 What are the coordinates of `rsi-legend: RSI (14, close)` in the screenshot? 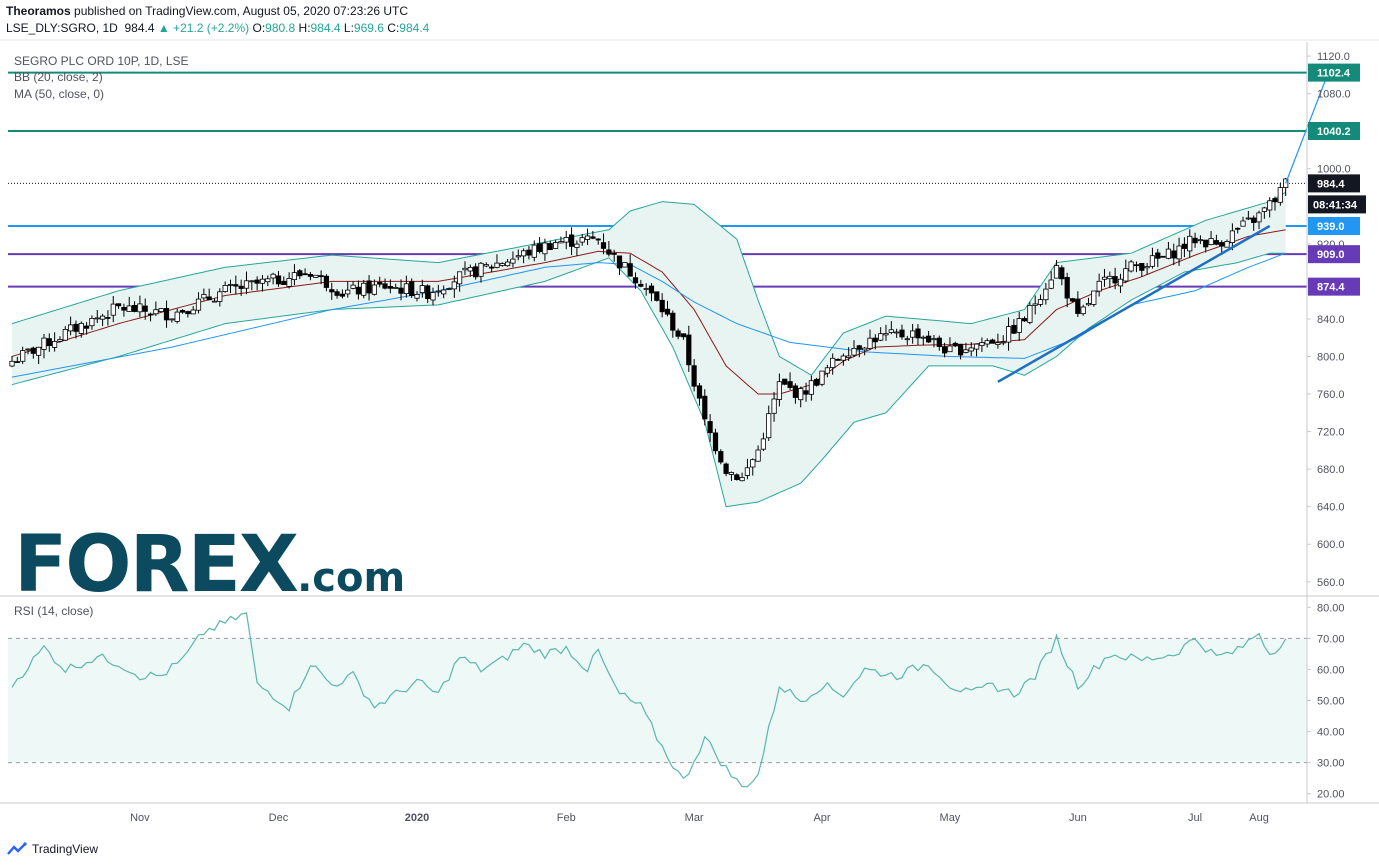 It's located at (54, 611).